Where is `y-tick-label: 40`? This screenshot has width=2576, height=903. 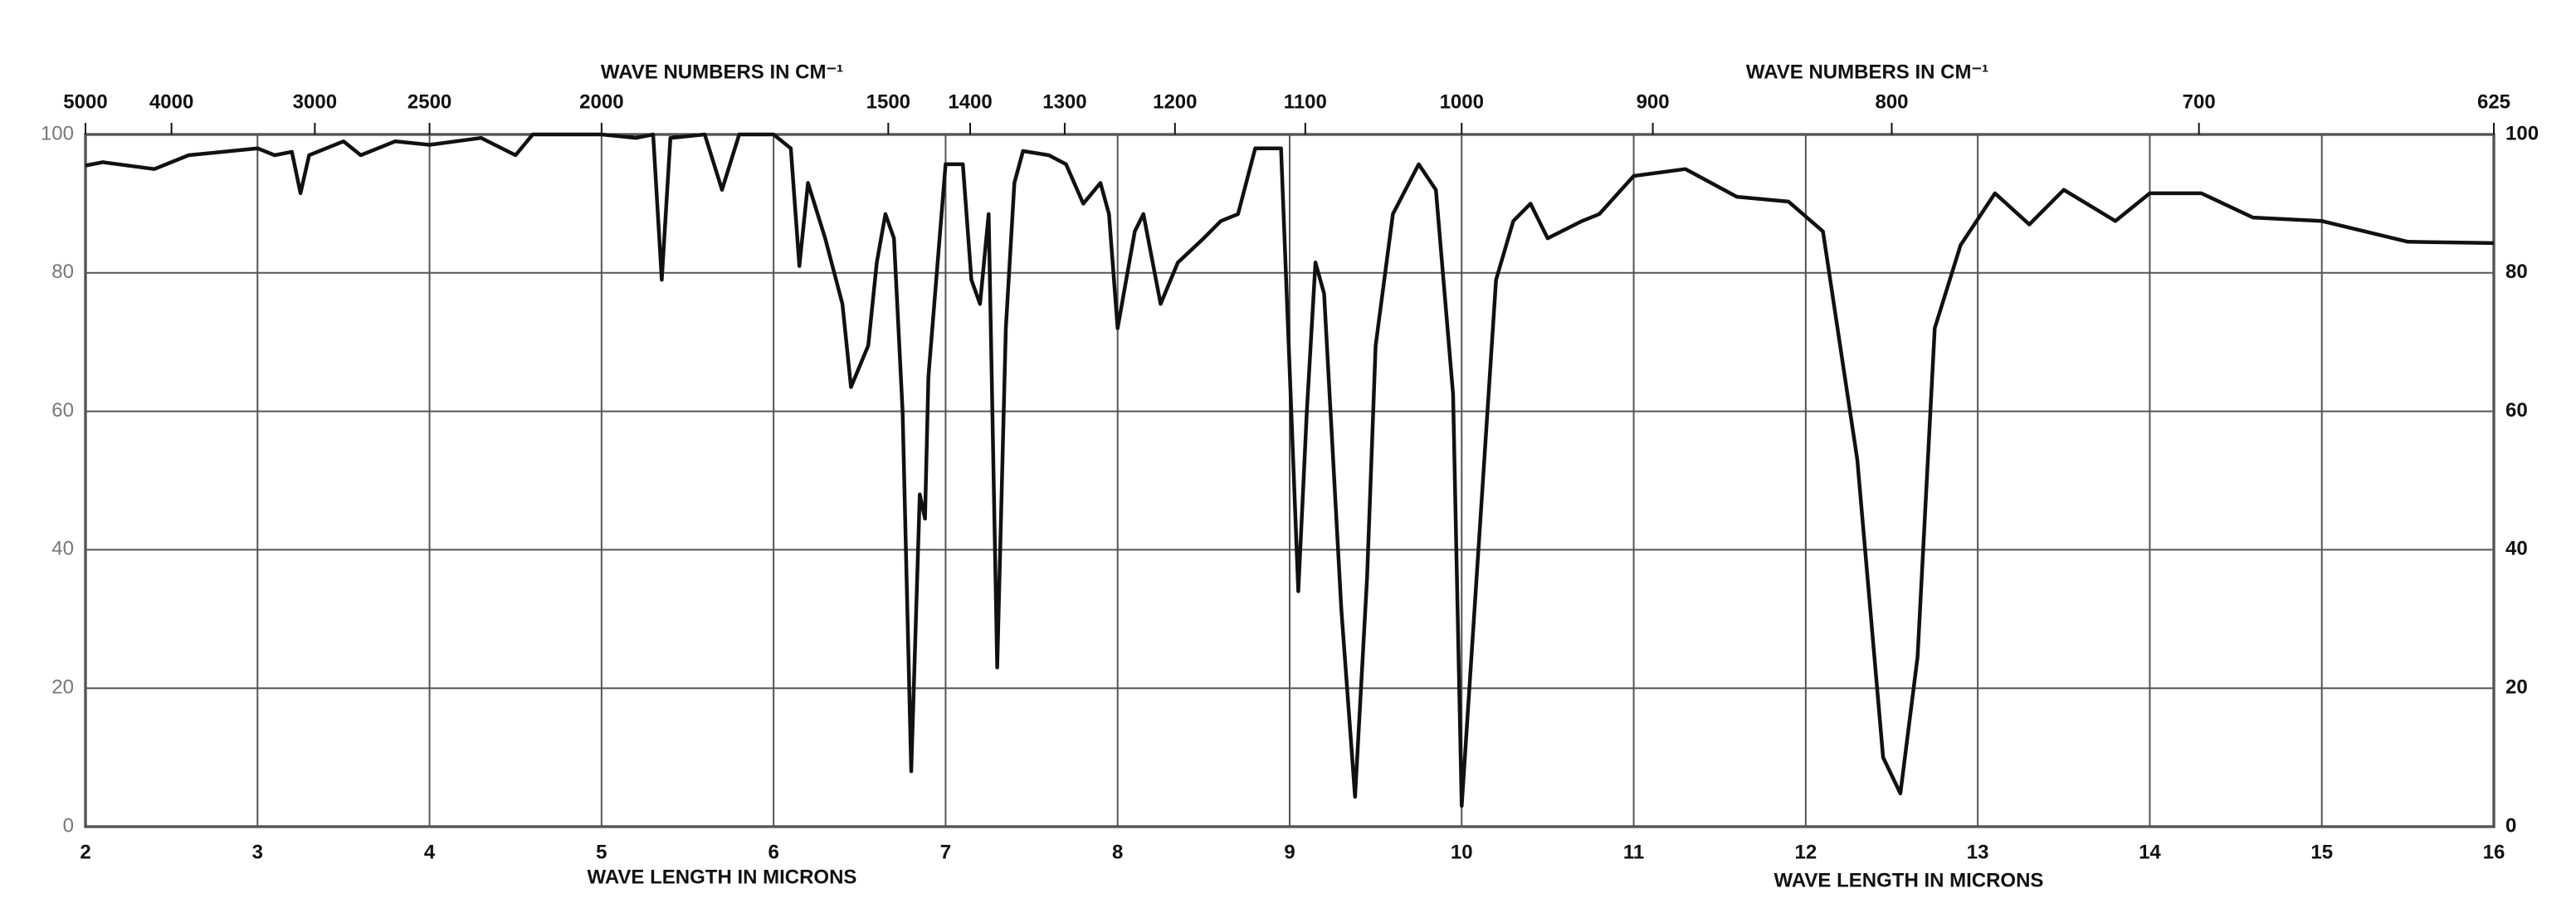 y-tick-label: 40 is located at coordinates (62, 549).